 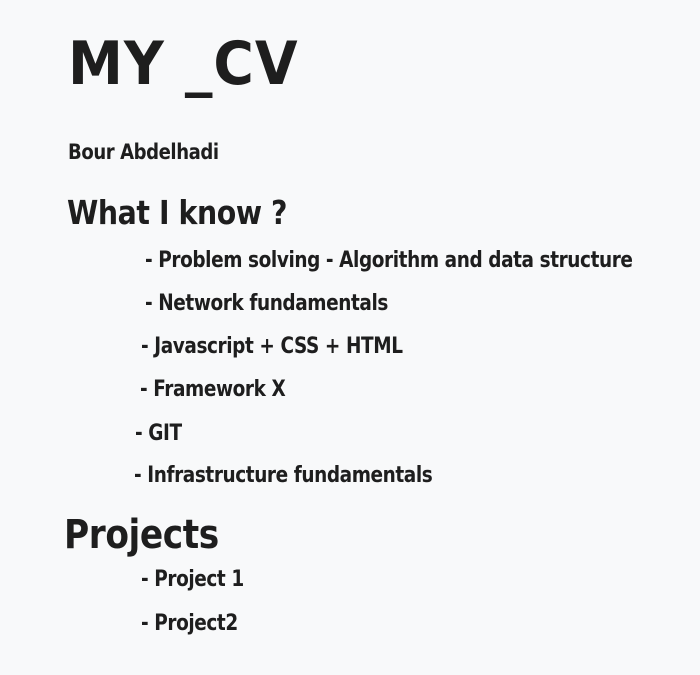 I want to click on skill-item: - Network fundamentals, so click(x=266, y=303).